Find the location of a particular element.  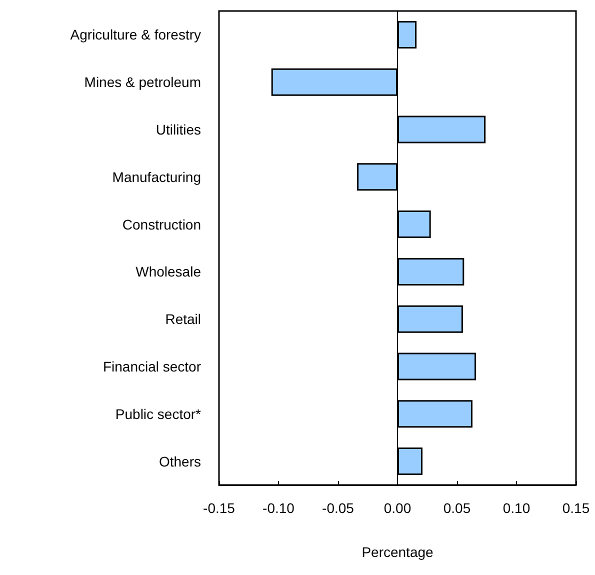

y-tick-label: Financial sector is located at coordinates (152, 366).